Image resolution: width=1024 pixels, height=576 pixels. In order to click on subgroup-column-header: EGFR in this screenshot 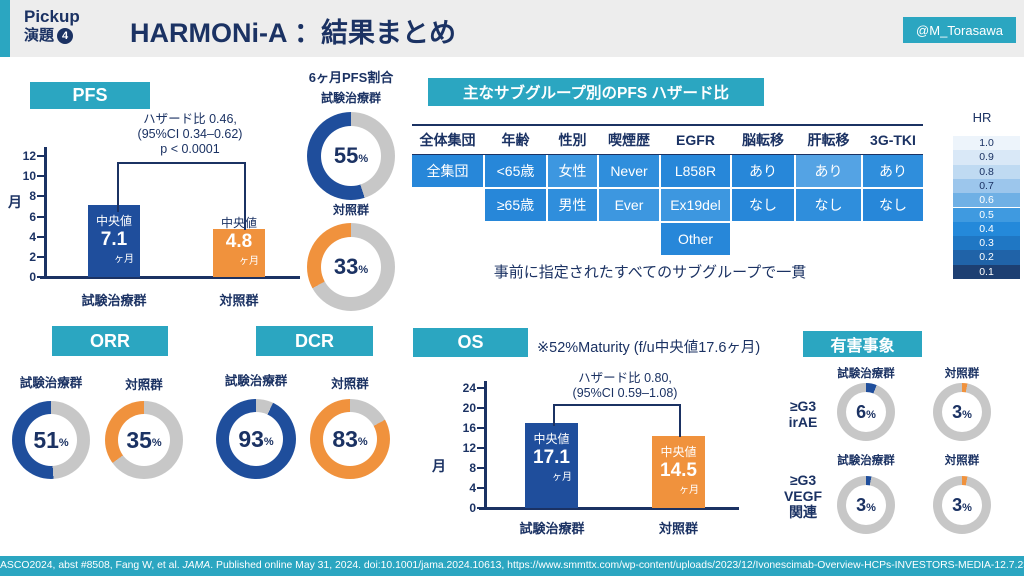, I will do `click(695, 140)`.